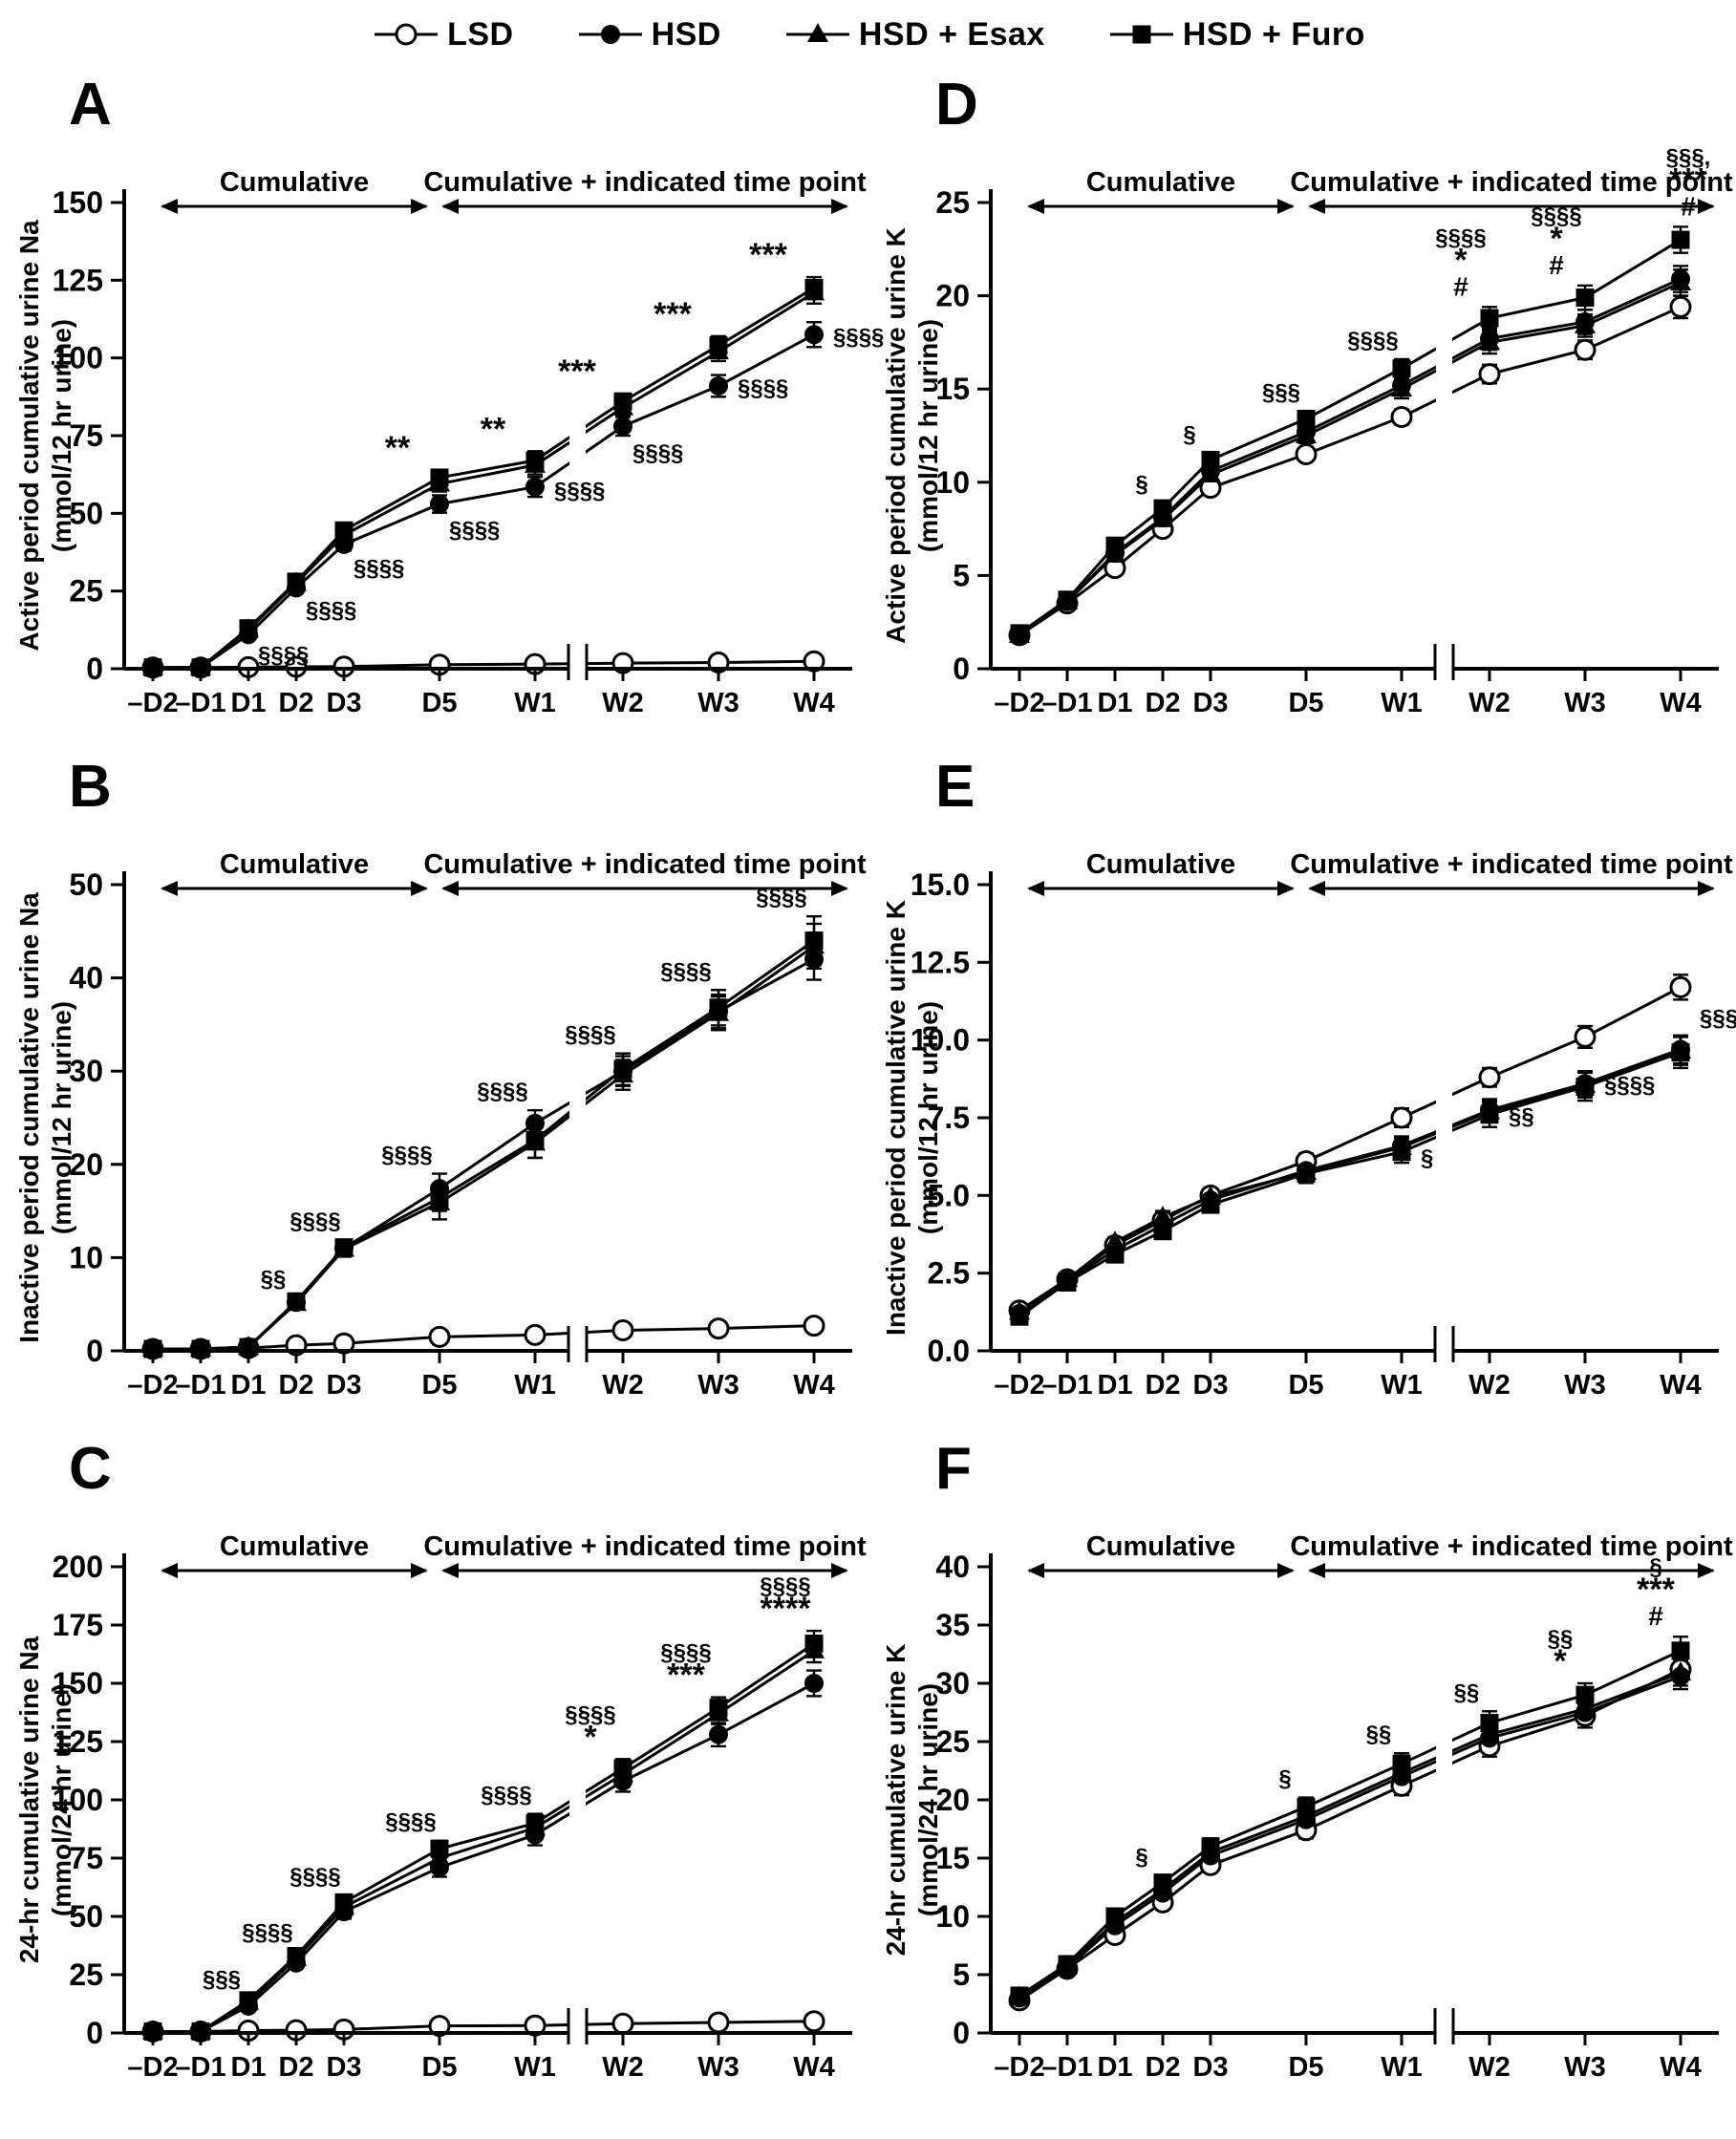 This screenshot has width=1736, height=2139. I want to click on y-tick-label: 0, so click(94, 669).